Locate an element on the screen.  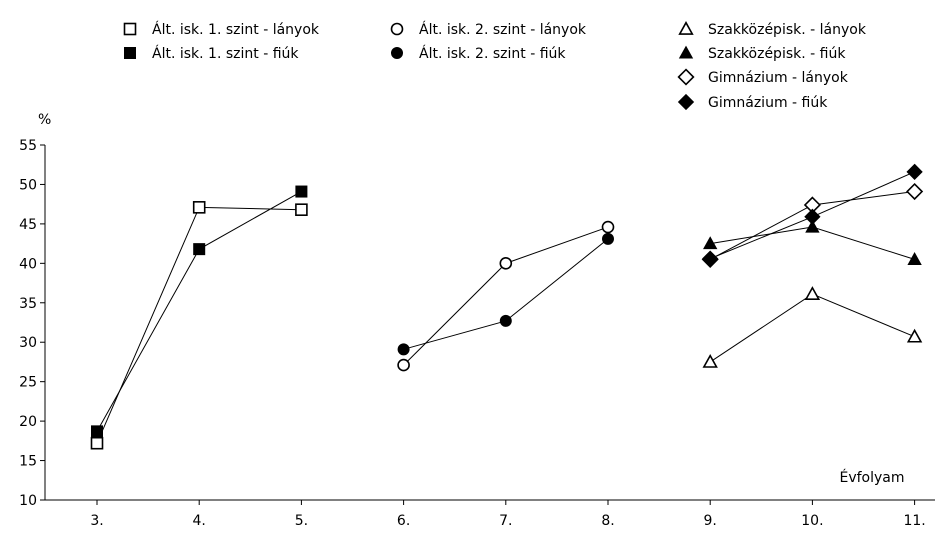
legend-item-alt-isk-2-szint-fiuk: Ált. isk. 2. szint - fiúk is located at coordinates (478, 53).